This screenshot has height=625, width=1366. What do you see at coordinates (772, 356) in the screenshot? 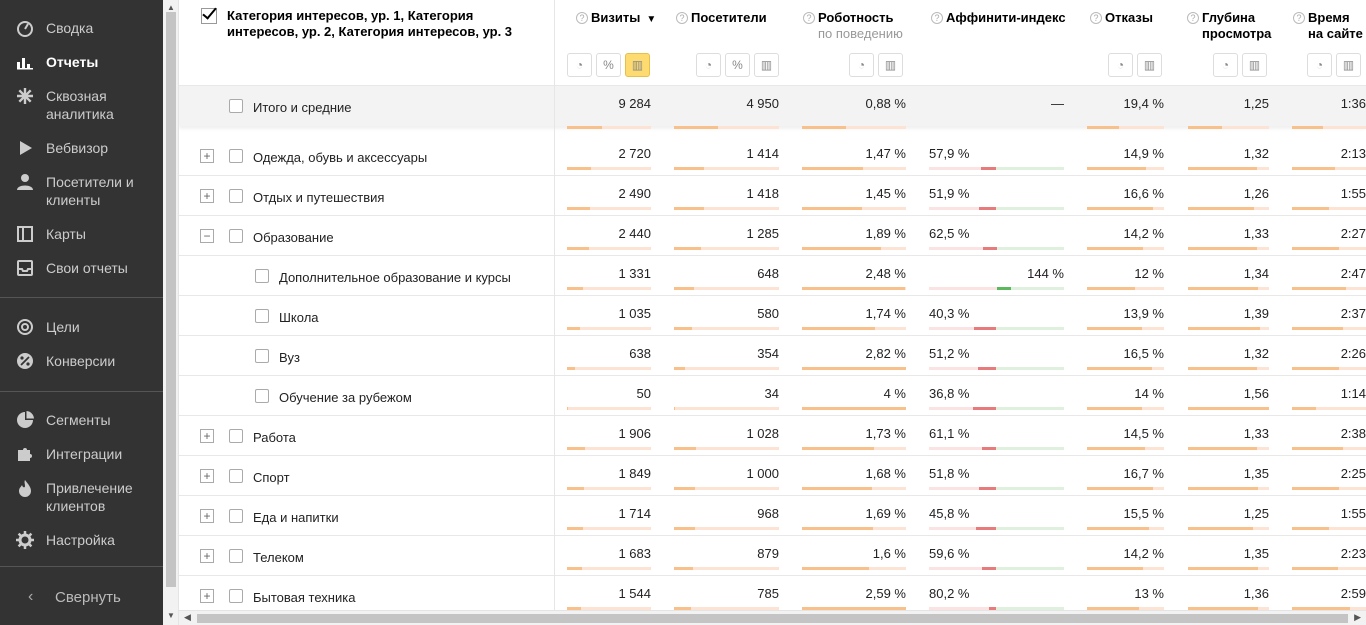
I see `table-row: Вуз 638 354 2,82 % 51,2 % 16,5 % 1,32 2:26` at bounding box center [772, 356].